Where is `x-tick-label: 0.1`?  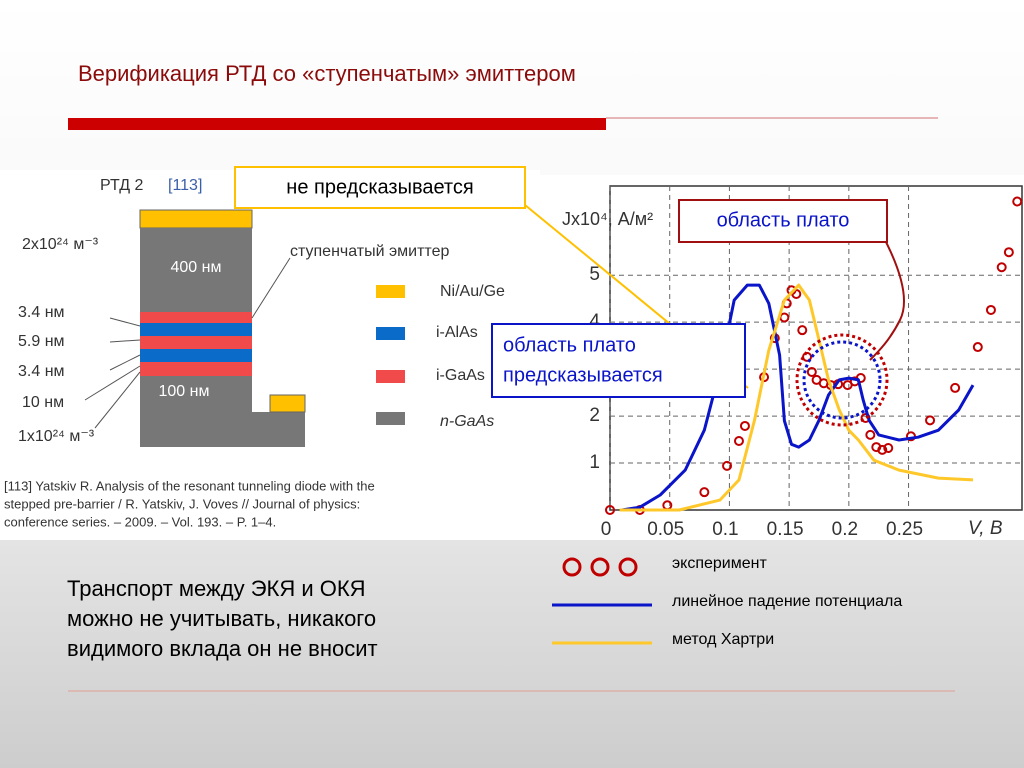
x-tick-label: 0.1 is located at coordinates (725, 529).